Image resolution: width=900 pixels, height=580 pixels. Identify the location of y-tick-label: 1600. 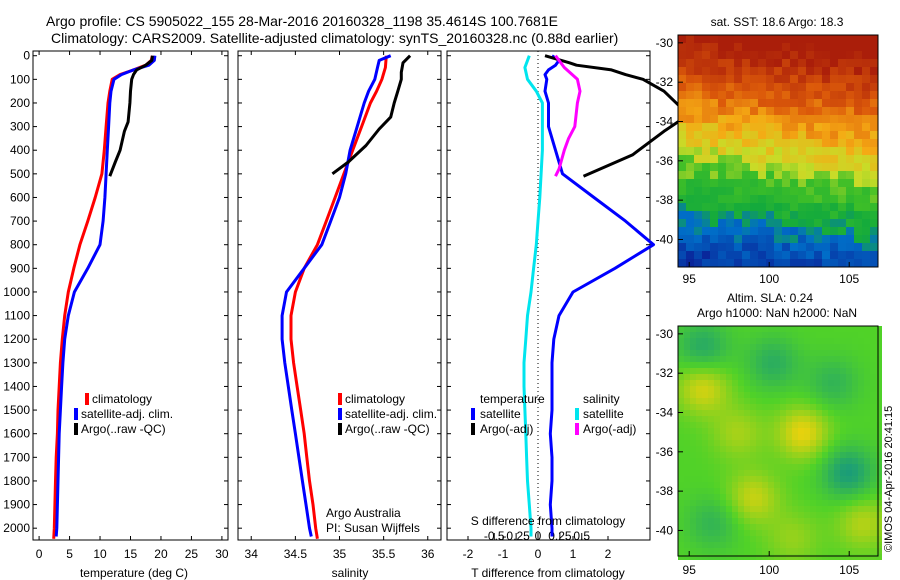
(16, 434).